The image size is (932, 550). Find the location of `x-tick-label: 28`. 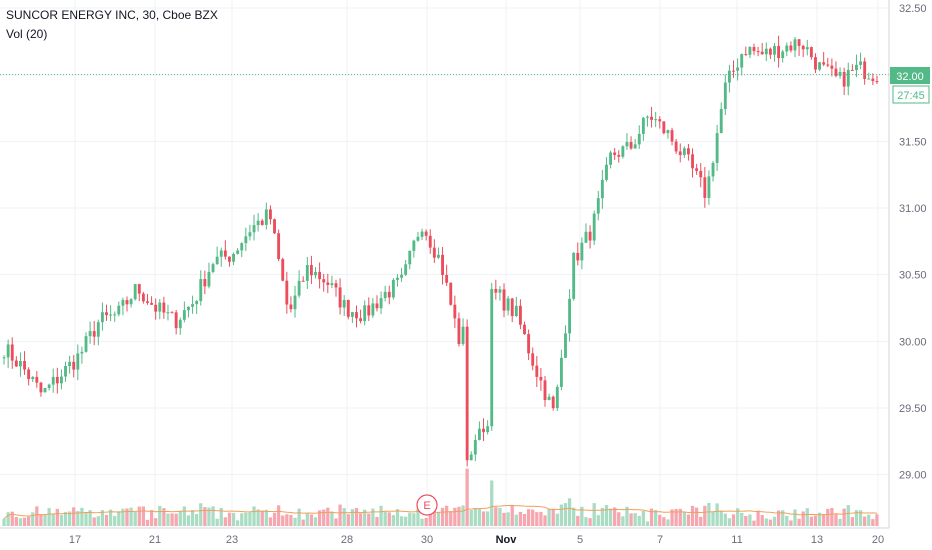

x-tick-label: 28 is located at coordinates (347, 540).